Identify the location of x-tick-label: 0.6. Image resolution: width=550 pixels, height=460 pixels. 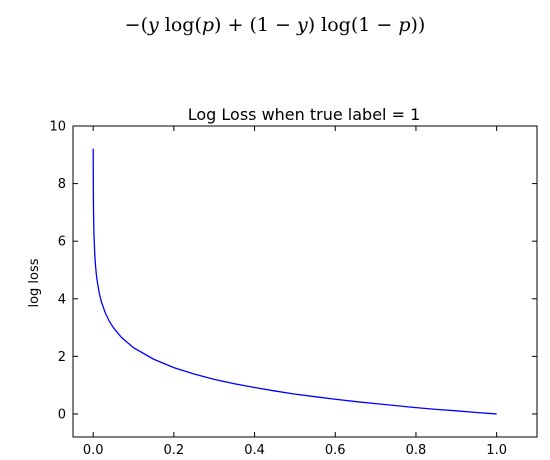
(335, 450).